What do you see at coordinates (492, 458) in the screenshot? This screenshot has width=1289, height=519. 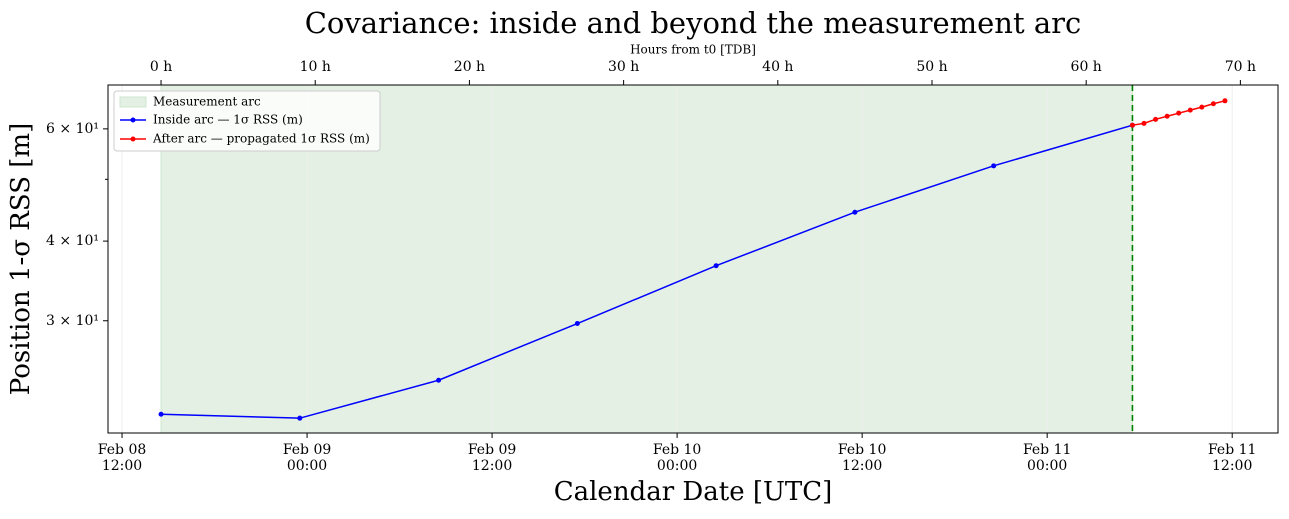 I see `x-tick-label: Feb 09 12:00` at bounding box center [492, 458].